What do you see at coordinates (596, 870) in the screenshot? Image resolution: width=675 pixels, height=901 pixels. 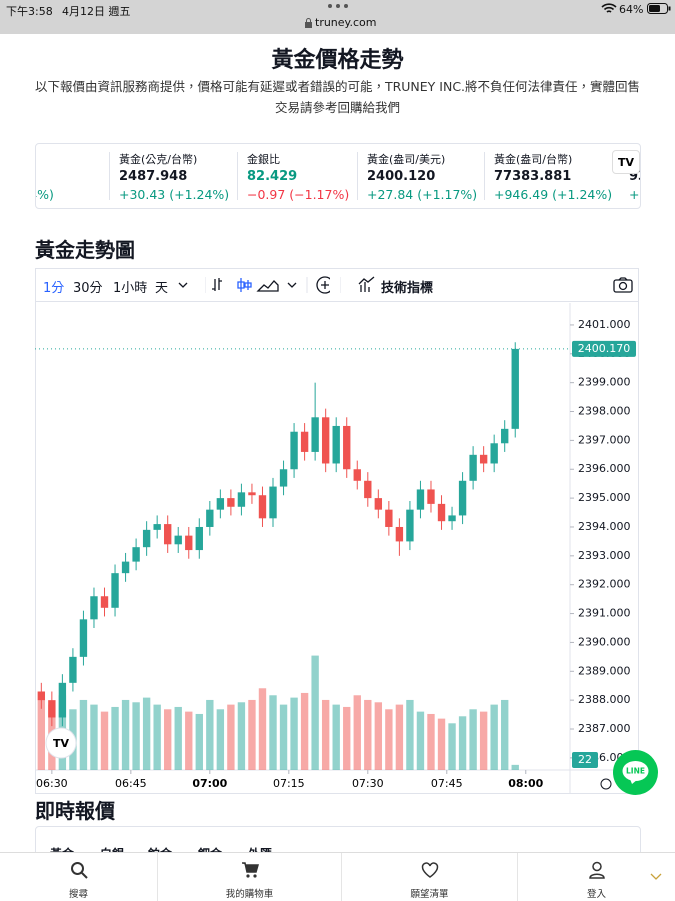 I see `user-icon` at bounding box center [596, 870].